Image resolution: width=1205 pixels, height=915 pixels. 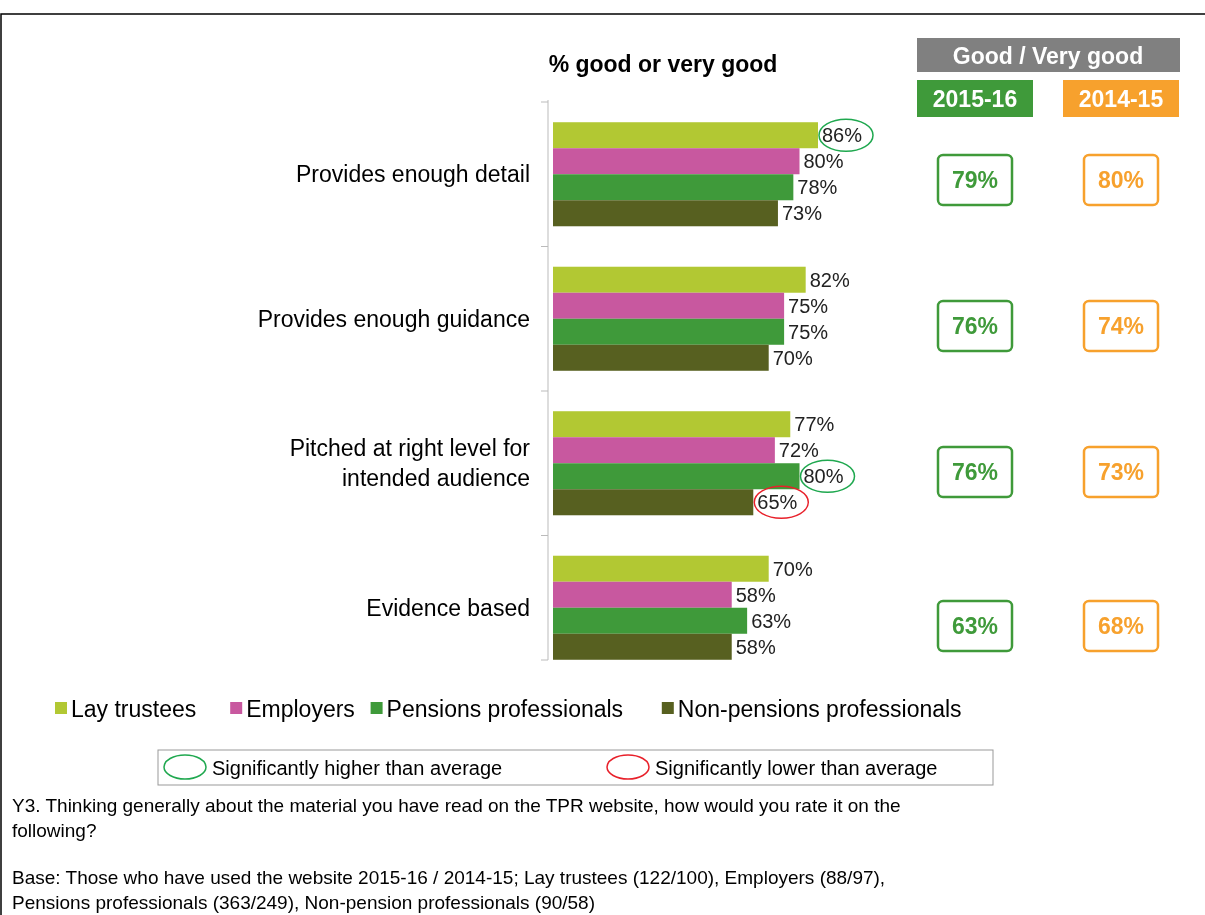 What do you see at coordinates (796, 768) in the screenshot?
I see `text: Significantly lower than average` at bounding box center [796, 768].